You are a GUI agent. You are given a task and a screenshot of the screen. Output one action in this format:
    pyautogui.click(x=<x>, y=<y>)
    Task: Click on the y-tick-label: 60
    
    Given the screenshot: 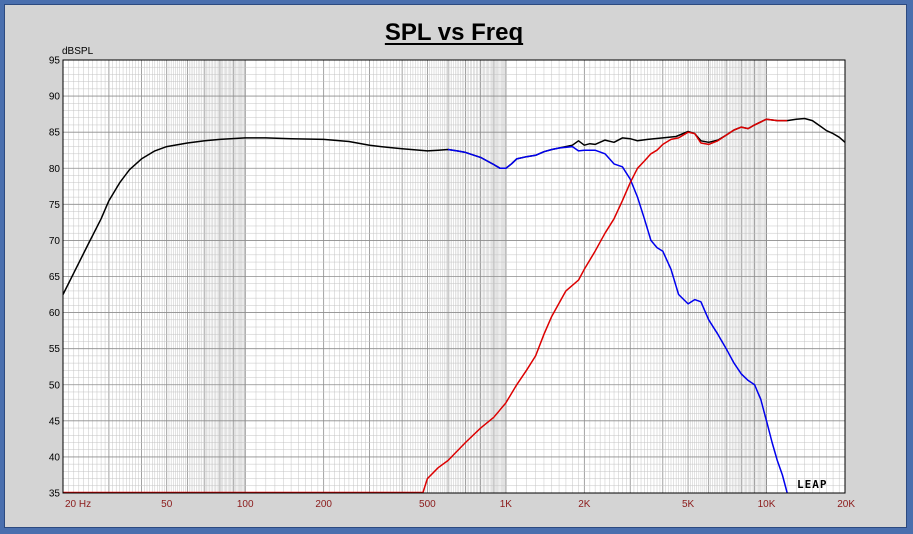 What is the action you would take?
    pyautogui.click(x=55, y=313)
    